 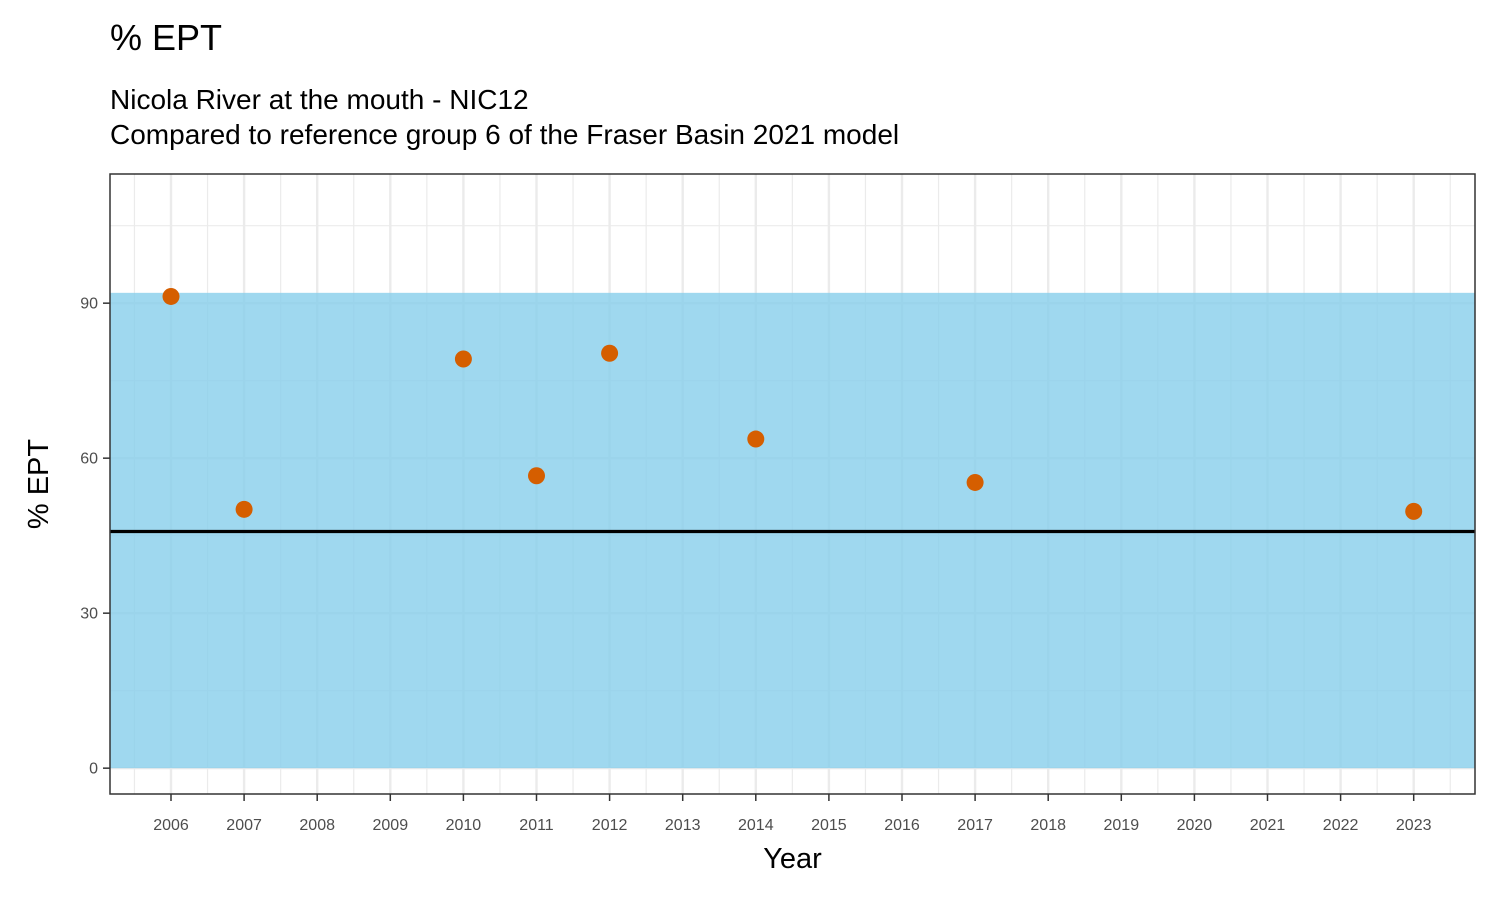 What do you see at coordinates (463, 359) in the screenshot?
I see `data-point-2010` at bounding box center [463, 359].